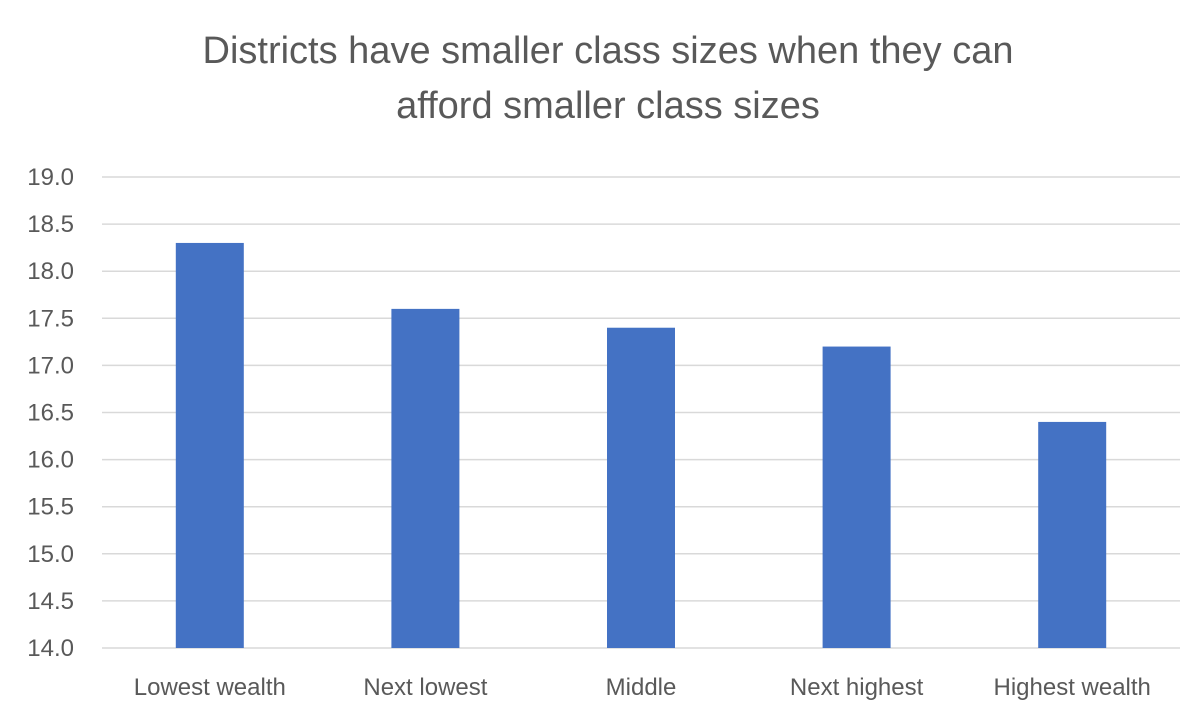 The height and width of the screenshot is (720, 1200). Describe the element at coordinates (210, 687) in the screenshot. I see `x-category-label: Lowest wealth` at that location.